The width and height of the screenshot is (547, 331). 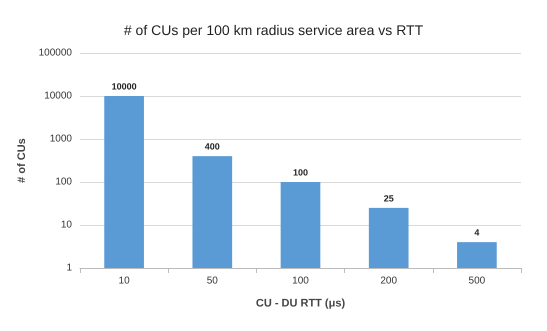 I want to click on x-tick-label: 500, so click(x=477, y=281).